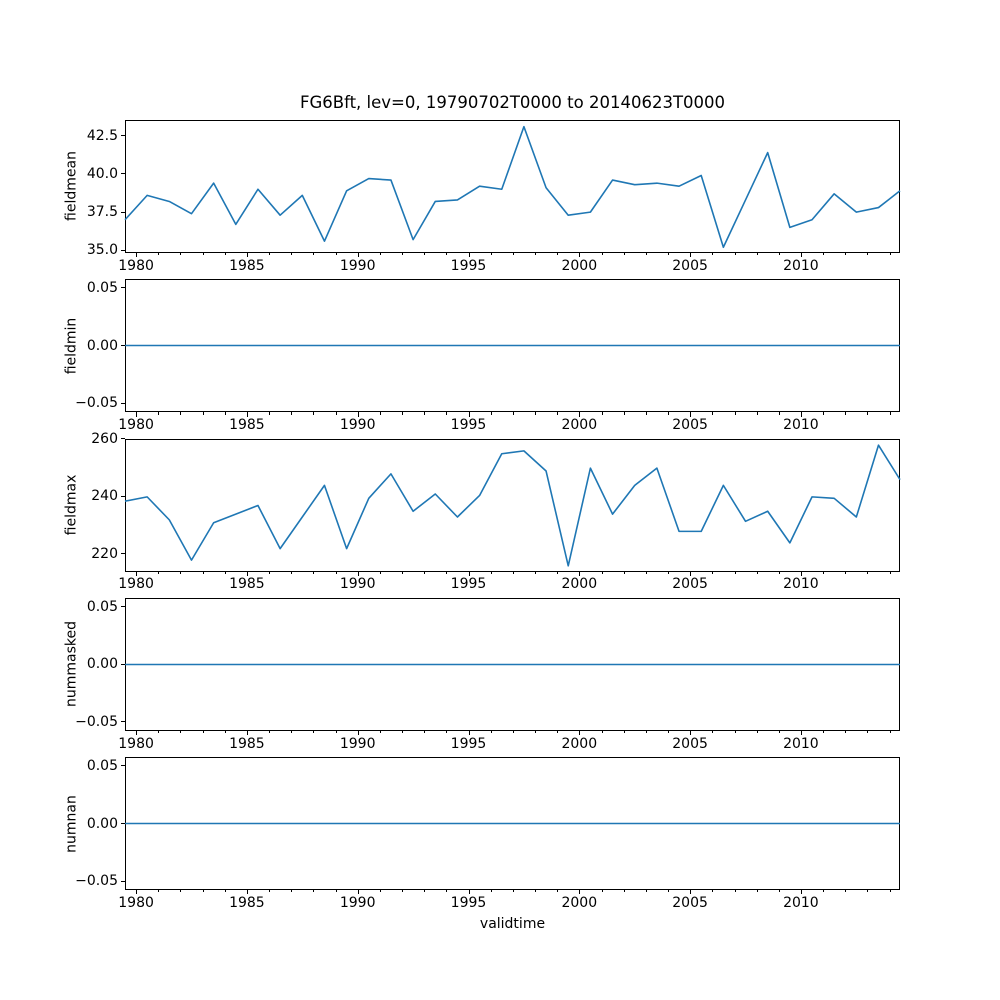  What do you see at coordinates (104, 496) in the screenshot?
I see `y-tick-label: 240` at bounding box center [104, 496].